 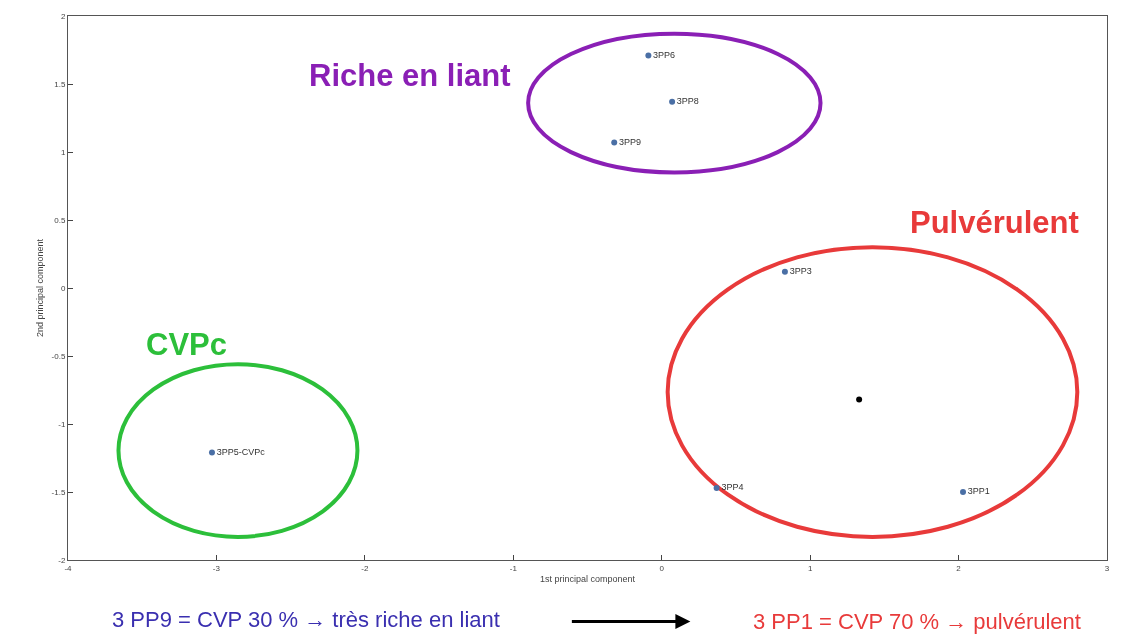 I want to click on series-label: 3PP9, so click(x=629, y=141).